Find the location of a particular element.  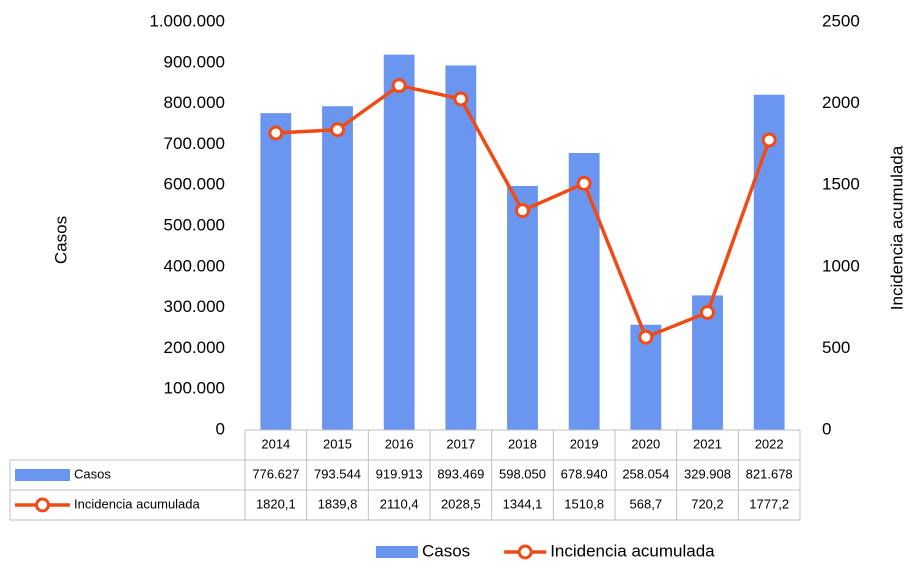

table-value: 258.054 is located at coordinates (645, 473).